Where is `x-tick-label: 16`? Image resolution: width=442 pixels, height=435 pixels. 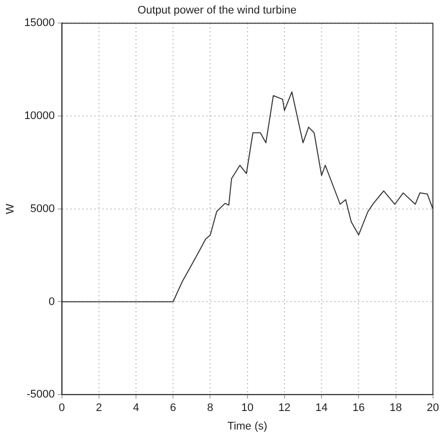 x-tick-label: 16 is located at coordinates (358, 408).